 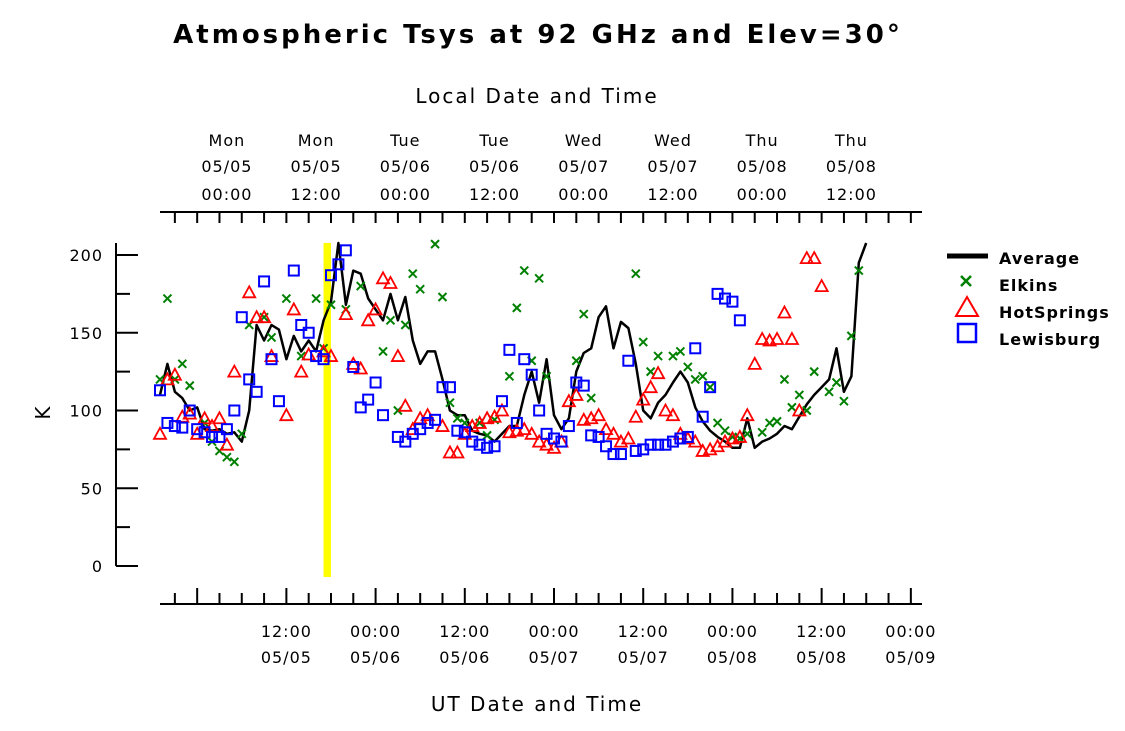 I want to click on highlight-band, so click(x=327, y=410).